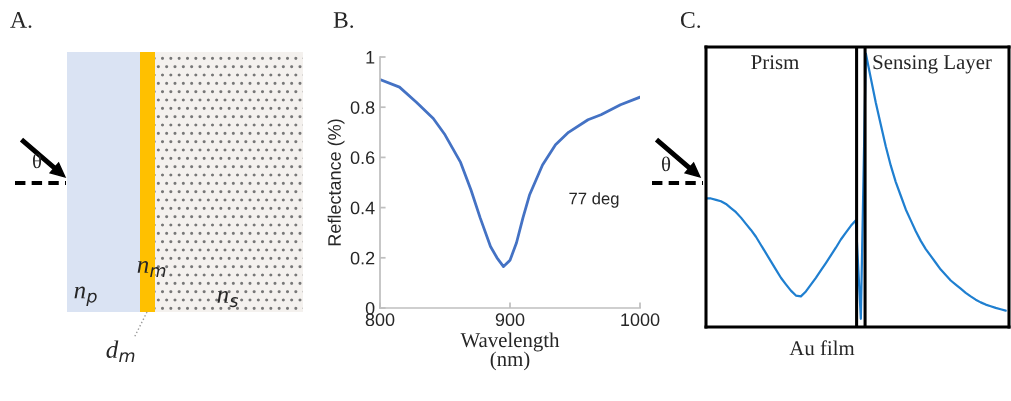 The width and height of the screenshot is (1011, 401). I want to click on text: n$_{s}$, so click(228, 299).